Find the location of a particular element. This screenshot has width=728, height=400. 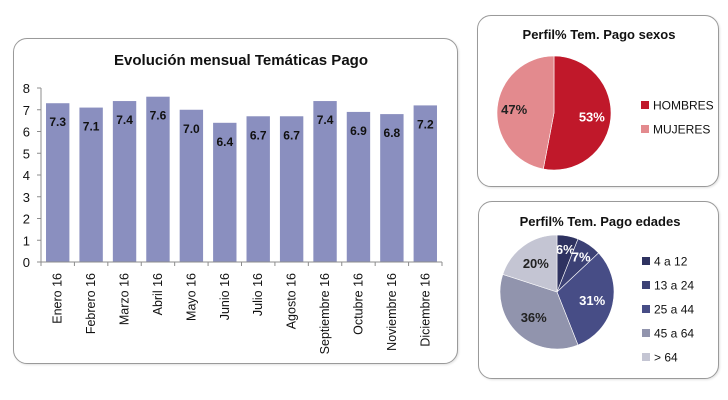

y-tick-label: 5 is located at coordinates (26, 153).